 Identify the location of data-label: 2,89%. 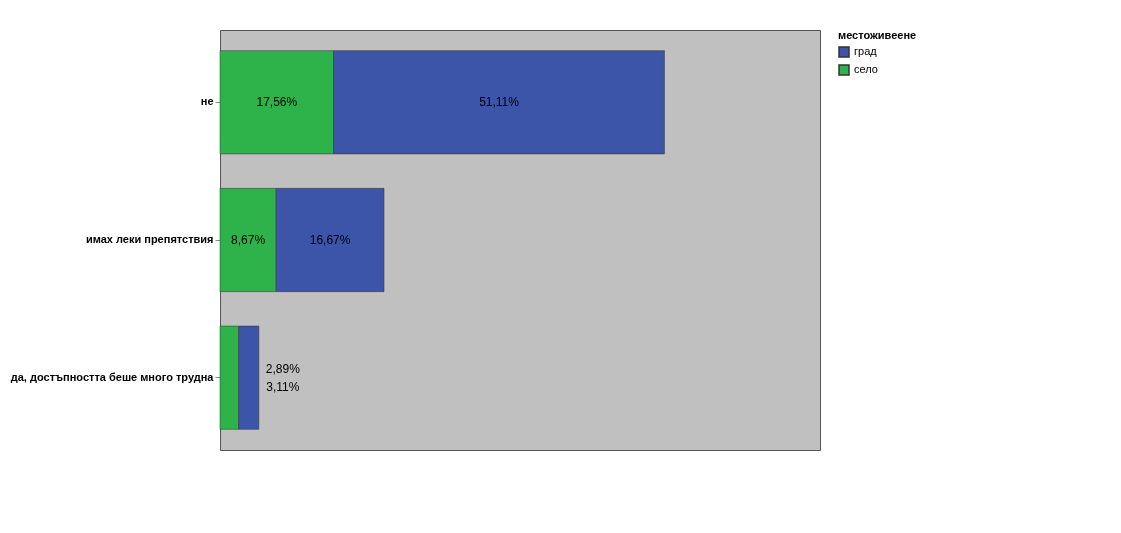
(283, 368).